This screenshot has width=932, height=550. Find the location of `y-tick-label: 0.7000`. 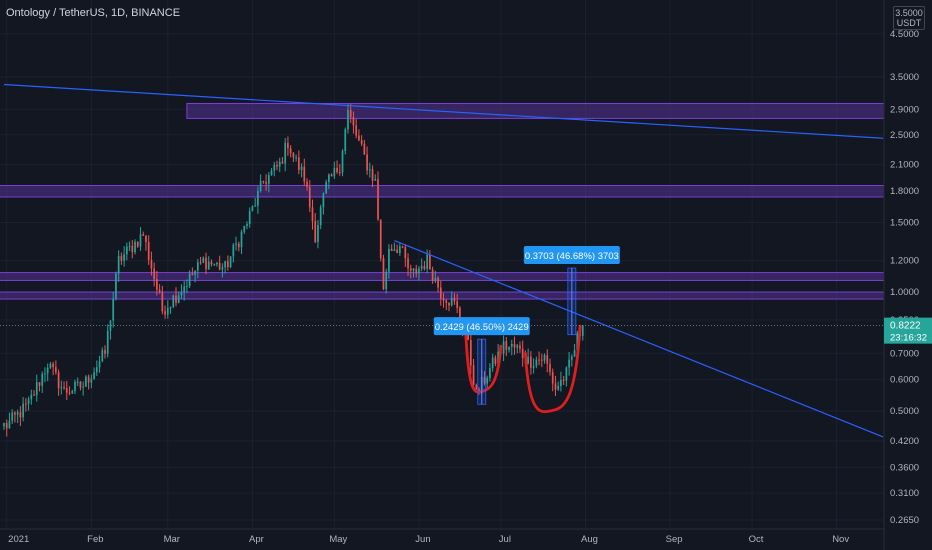

y-tick-label: 0.7000 is located at coordinates (904, 353).